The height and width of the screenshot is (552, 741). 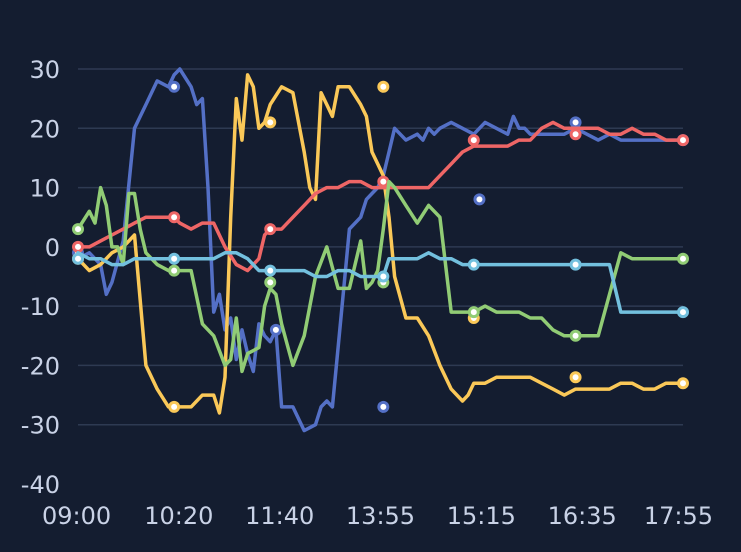 I want to click on y-tick-label: 20, so click(x=44, y=129).